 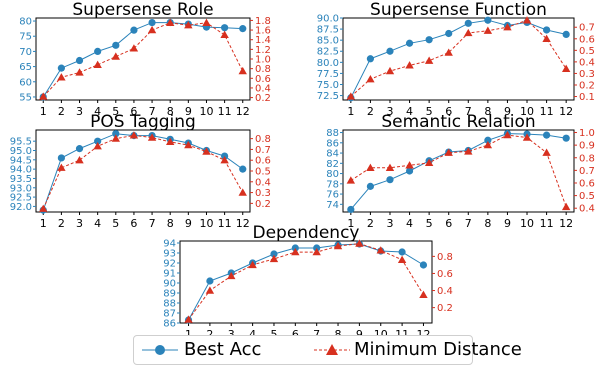 I want to click on legend-min-dist-label: Minimum Distance, so click(x=438, y=349).